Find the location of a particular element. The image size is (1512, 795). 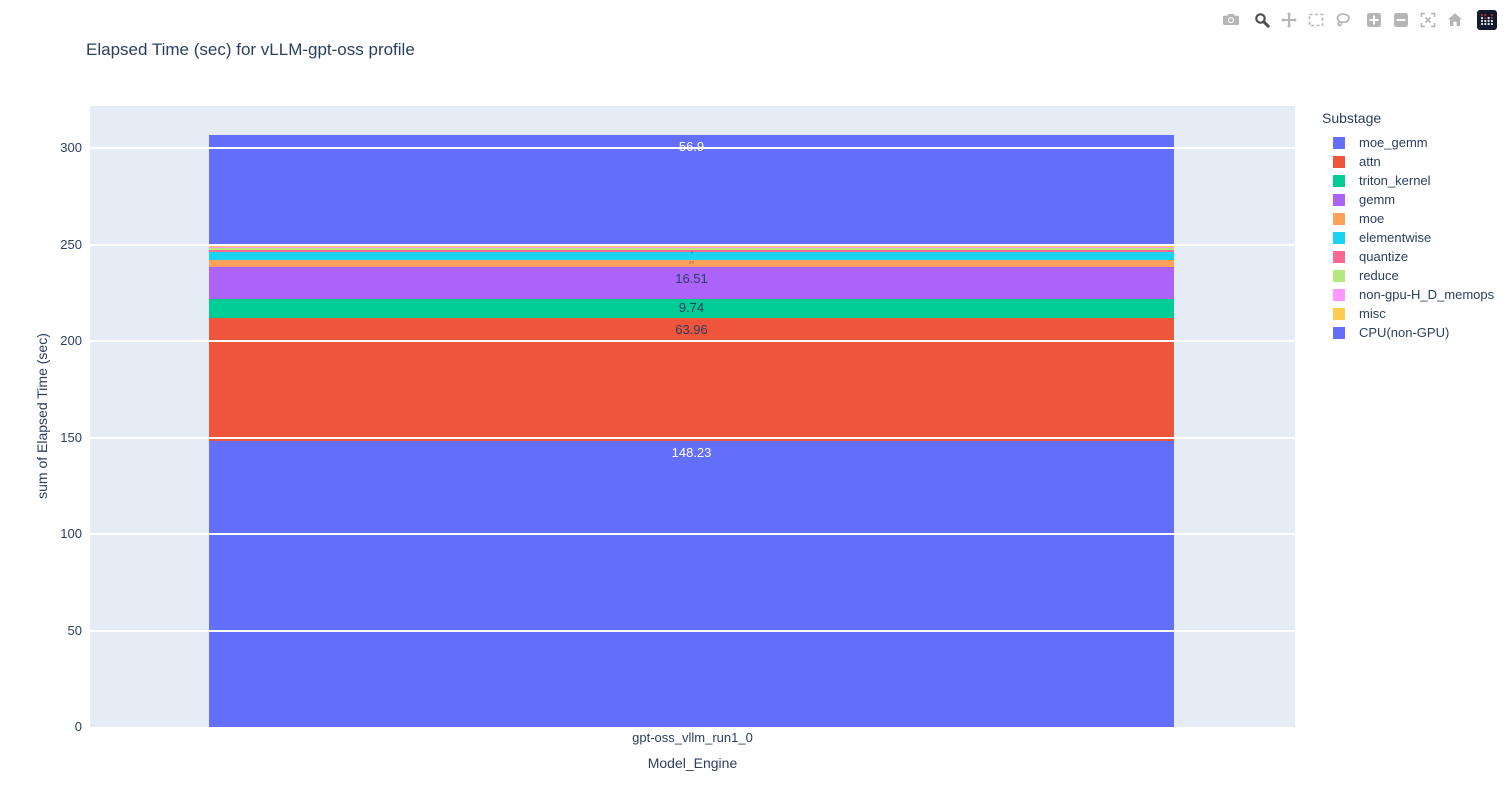

bar-segment-label: 16.51 is located at coordinates (691, 279).